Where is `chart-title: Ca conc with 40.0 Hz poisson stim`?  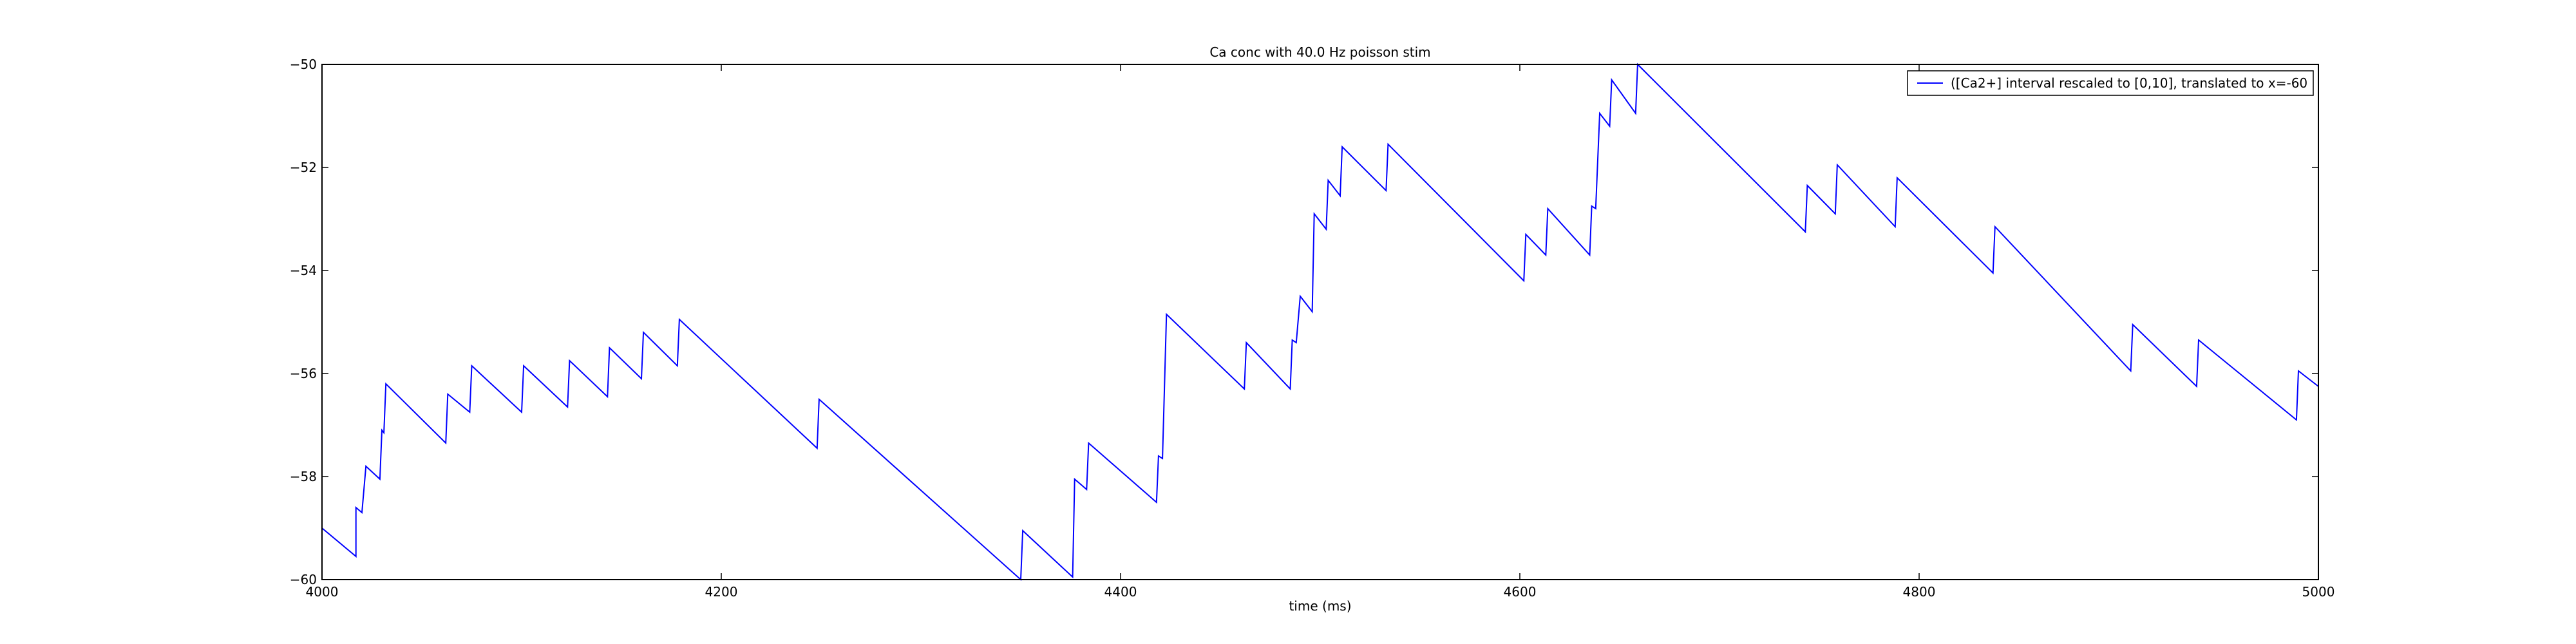 chart-title: Ca conc with 40.0 Hz poisson stim is located at coordinates (1319, 52).